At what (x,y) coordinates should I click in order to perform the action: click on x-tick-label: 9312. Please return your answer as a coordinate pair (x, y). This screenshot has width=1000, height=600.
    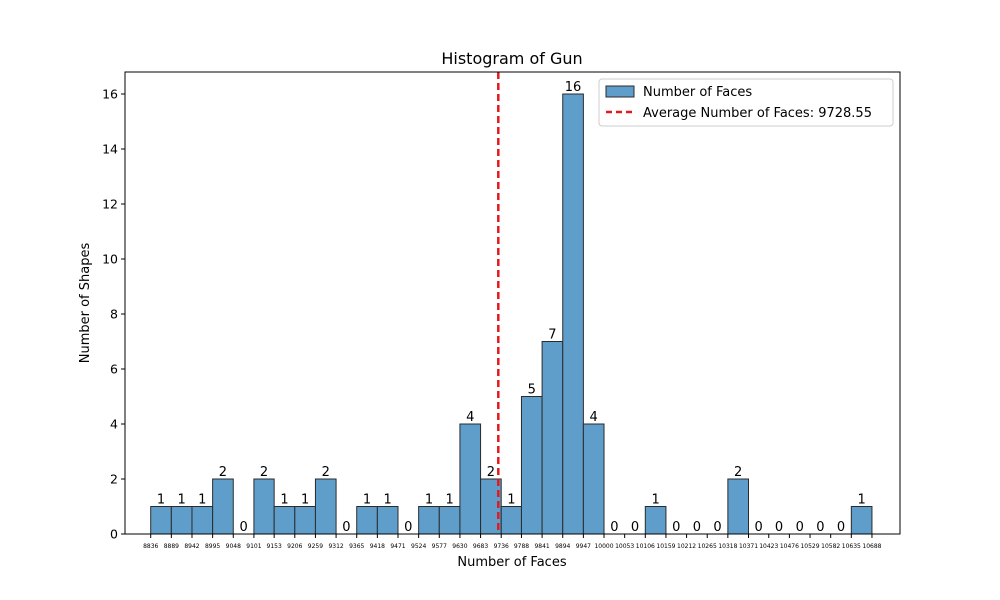
    Looking at the image, I should click on (335, 546).